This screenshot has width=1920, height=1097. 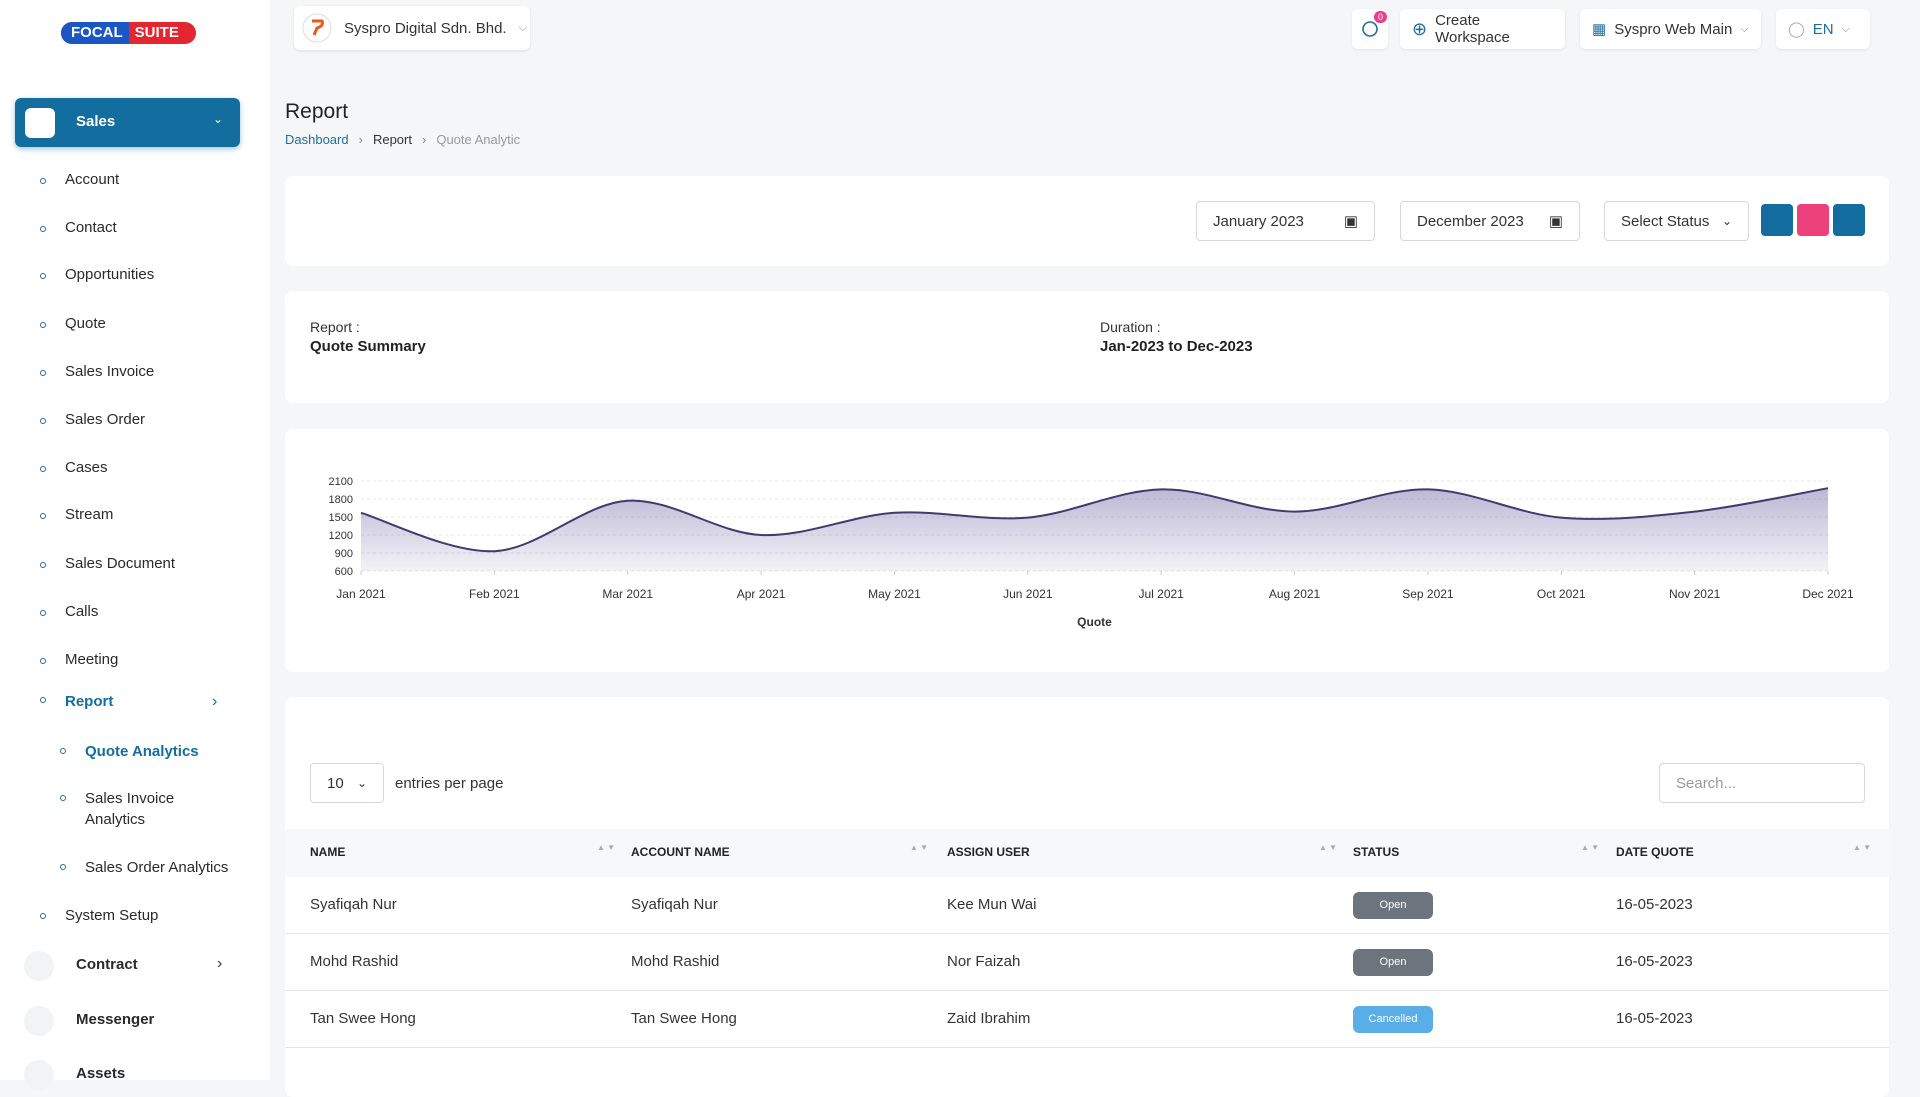 What do you see at coordinates (89, 514) in the screenshot?
I see `menu-item: Stream` at bounding box center [89, 514].